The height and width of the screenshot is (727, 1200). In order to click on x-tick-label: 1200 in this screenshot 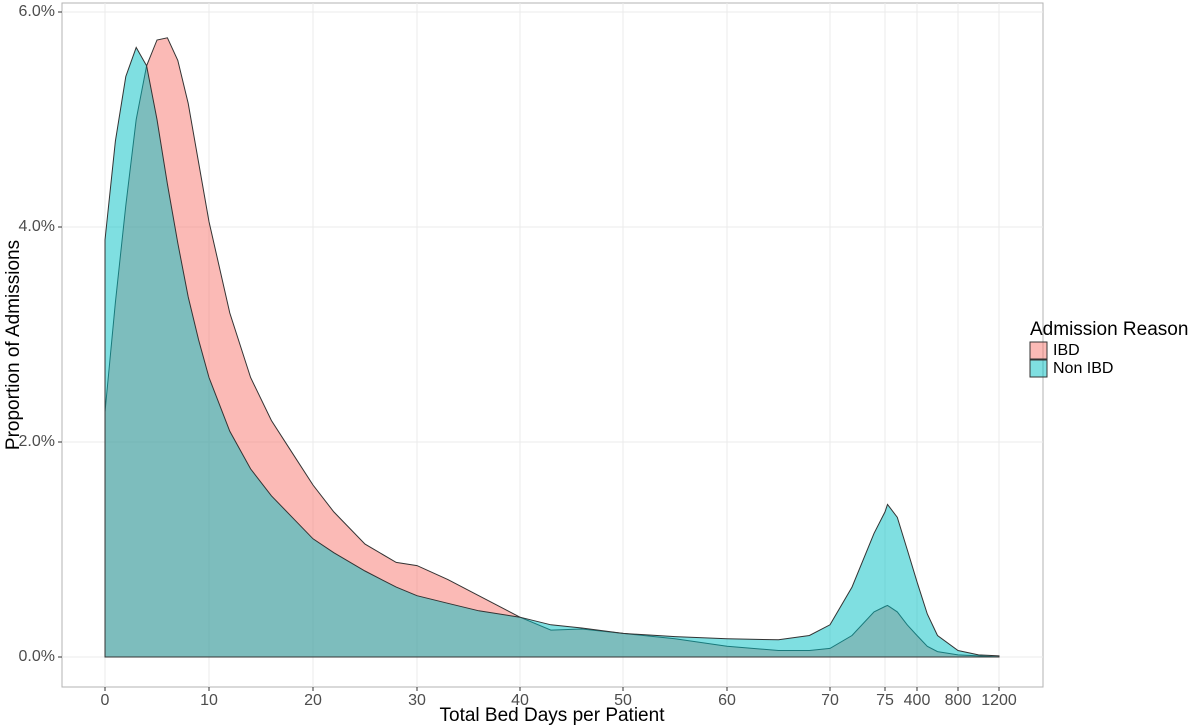, I will do `click(999, 700)`.